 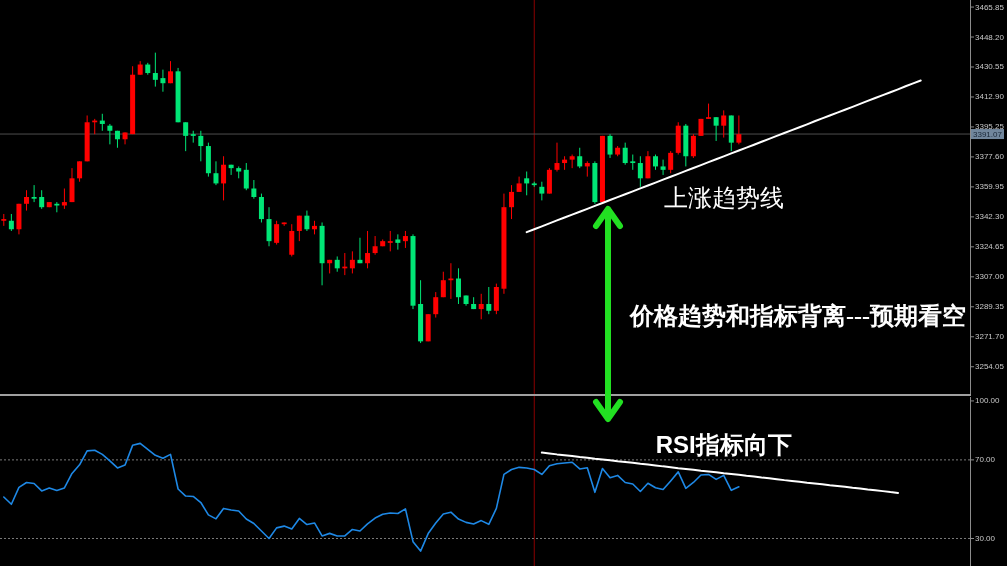 I want to click on y-tick-label: 3271.70, so click(x=990, y=337).